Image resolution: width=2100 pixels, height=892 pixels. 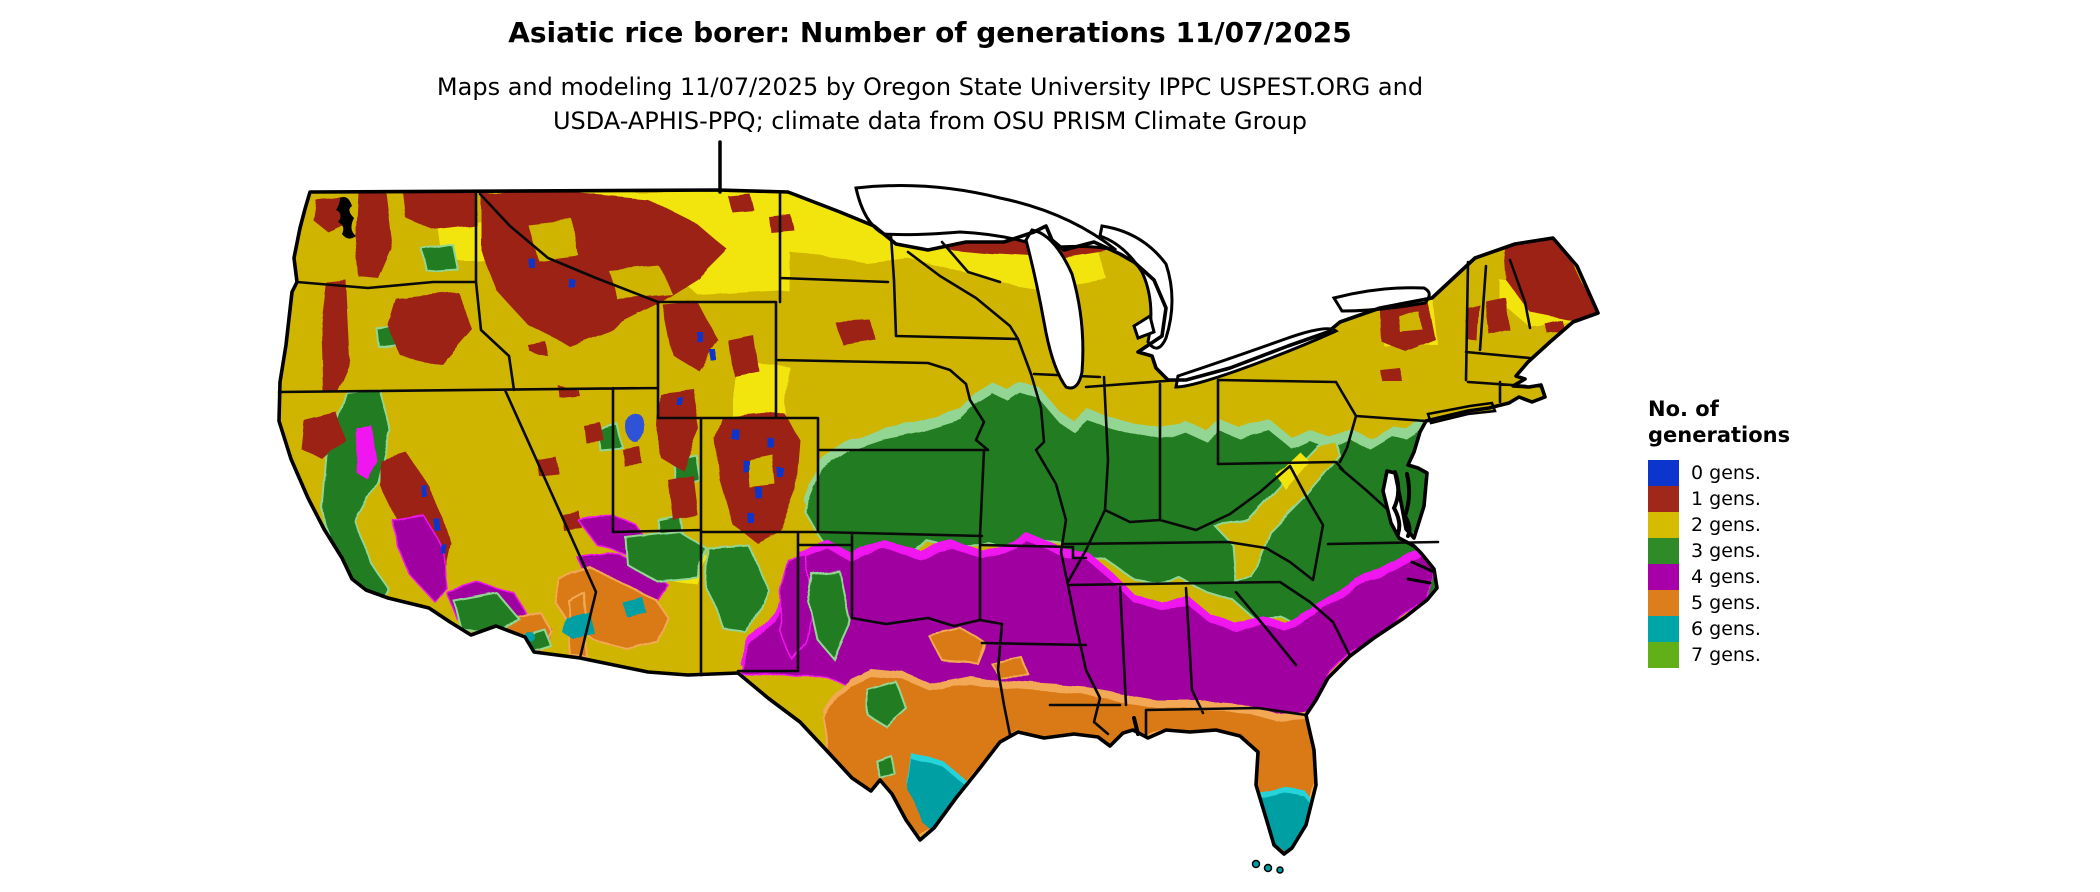 What do you see at coordinates (1726, 499) in the screenshot?
I see `legend-label: 1 gens.` at bounding box center [1726, 499].